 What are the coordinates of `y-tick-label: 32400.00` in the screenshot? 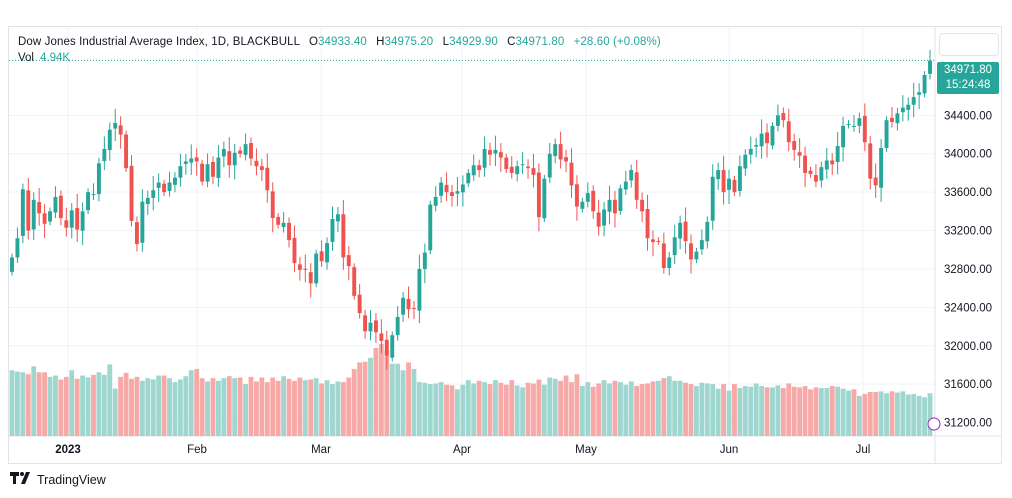 It's located at (968, 308).